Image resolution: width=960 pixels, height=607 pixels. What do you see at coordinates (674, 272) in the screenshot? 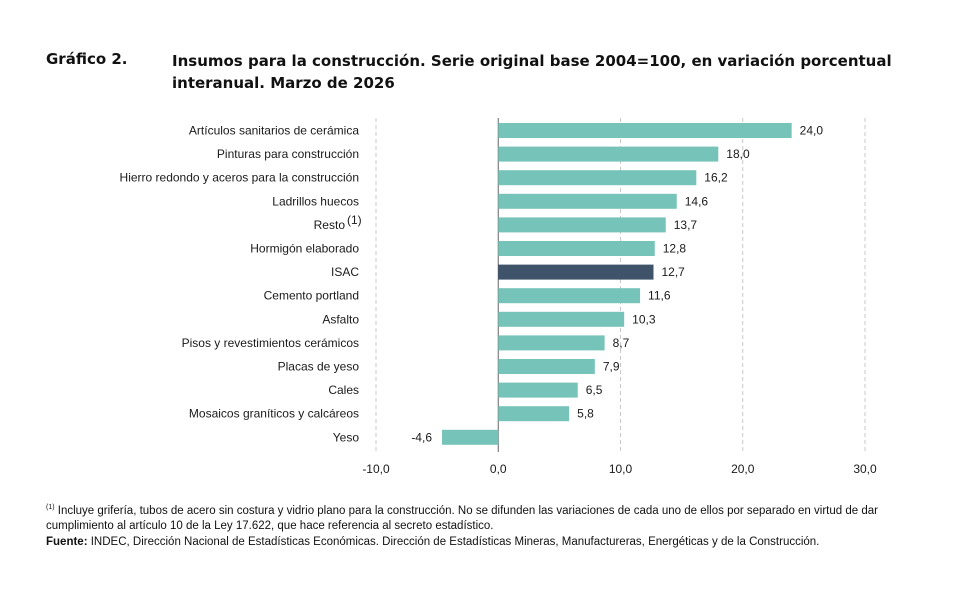
I see `value-label-6: 12,7` at bounding box center [674, 272].